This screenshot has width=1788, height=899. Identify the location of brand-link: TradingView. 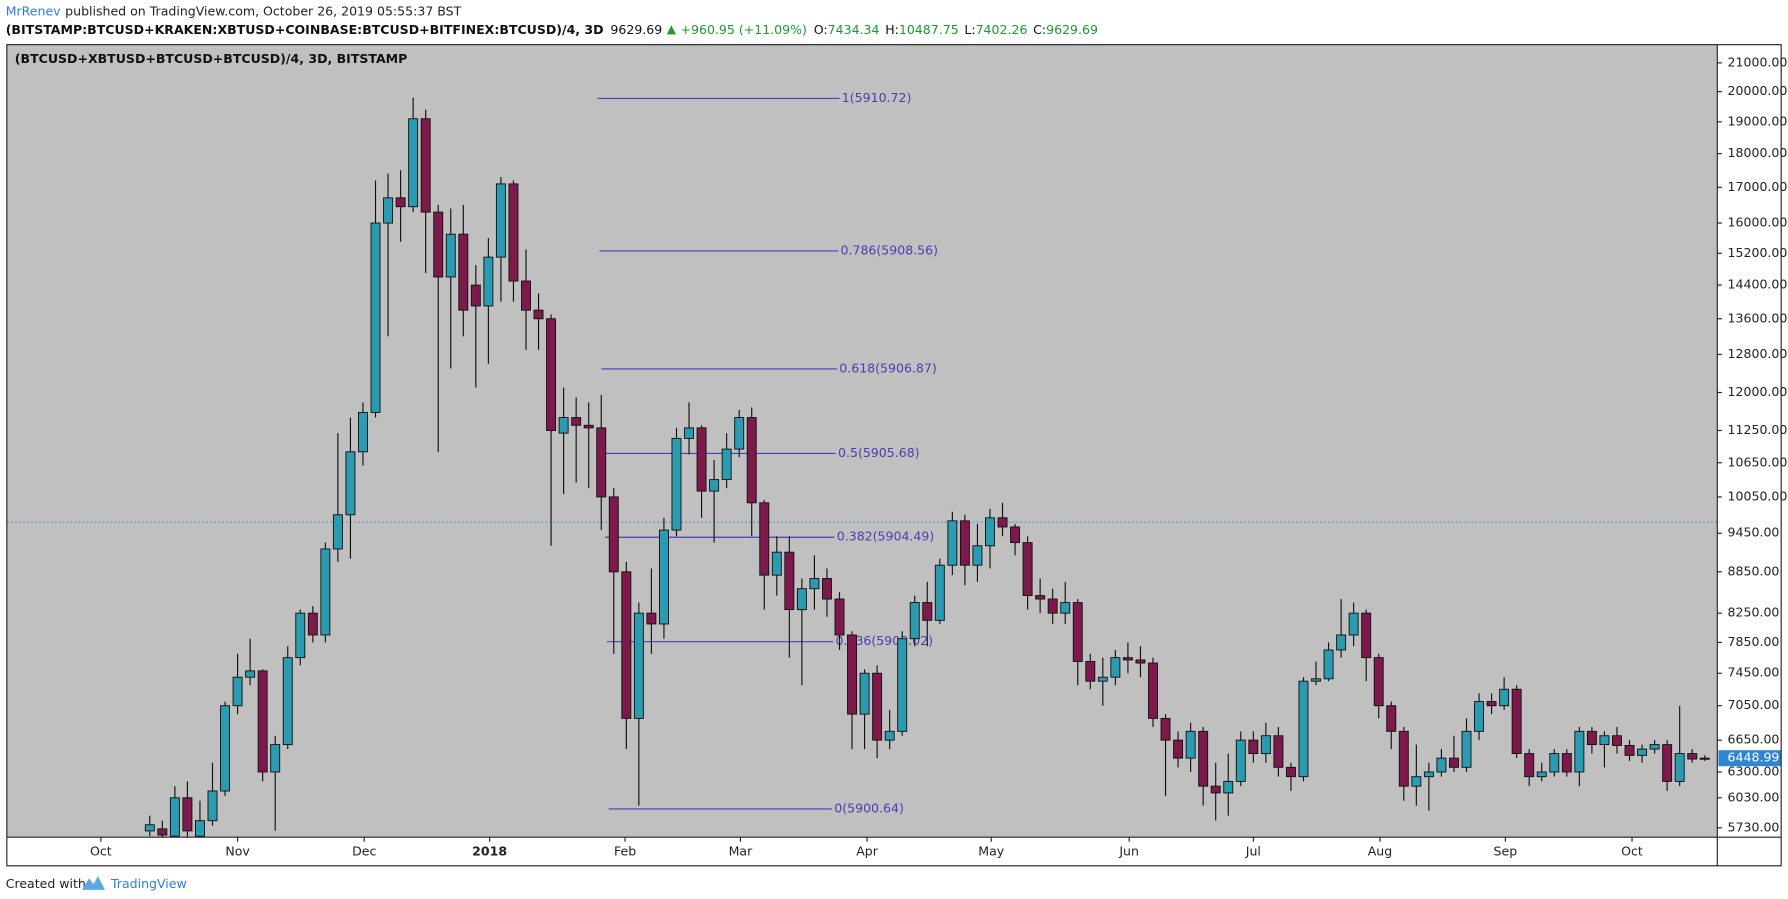
(148, 883).